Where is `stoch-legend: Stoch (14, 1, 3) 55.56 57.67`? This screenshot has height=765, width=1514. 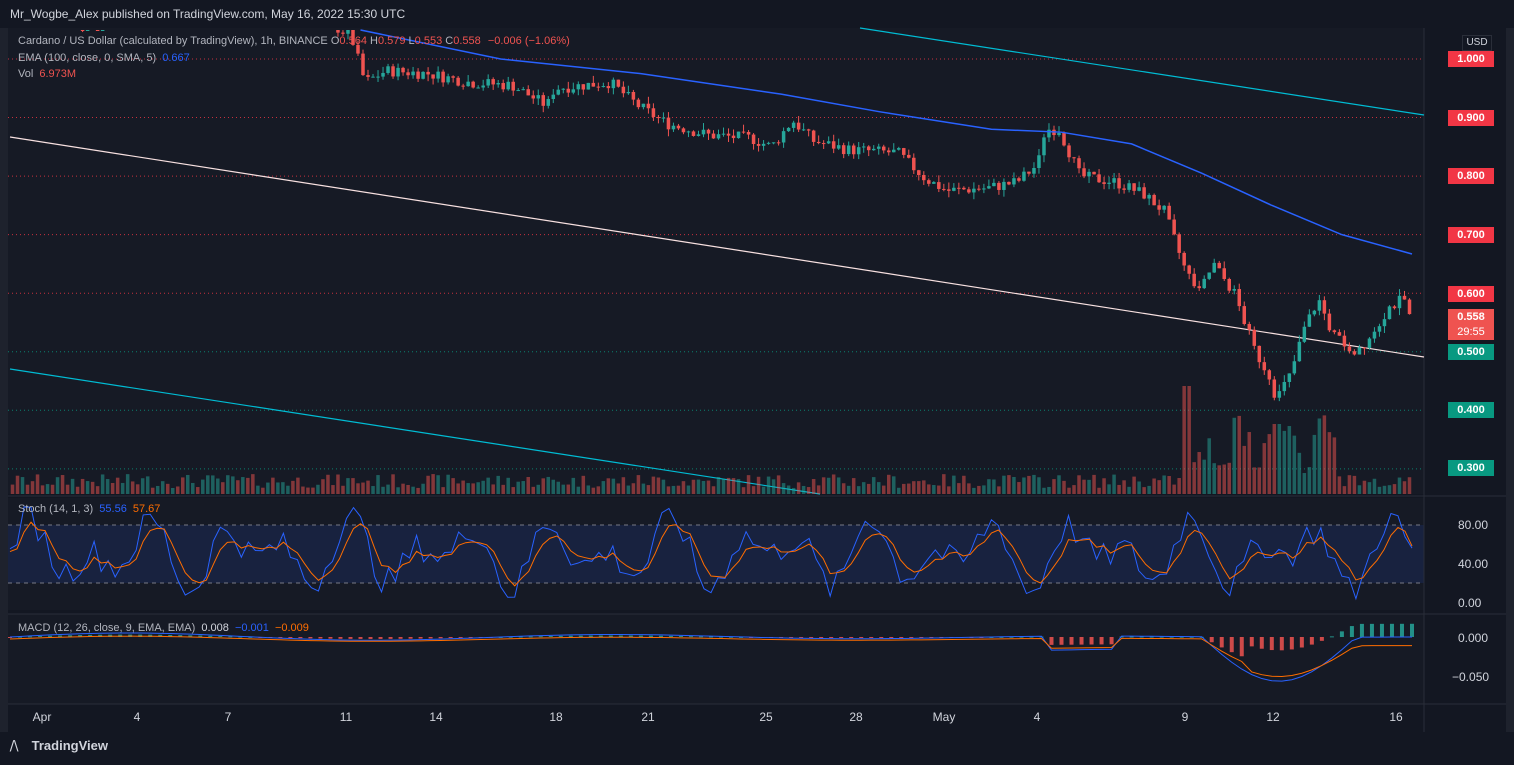 stoch-legend: Stoch (14, 1, 3) 55.56 57.67 is located at coordinates (89, 509).